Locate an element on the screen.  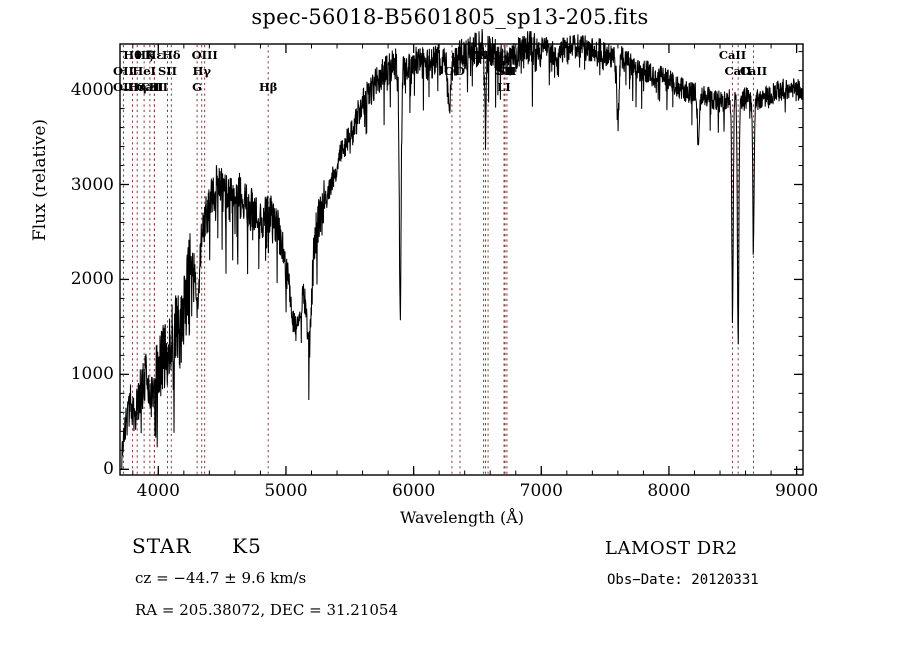
spectral-line-label: LI is located at coordinates (504, 87).